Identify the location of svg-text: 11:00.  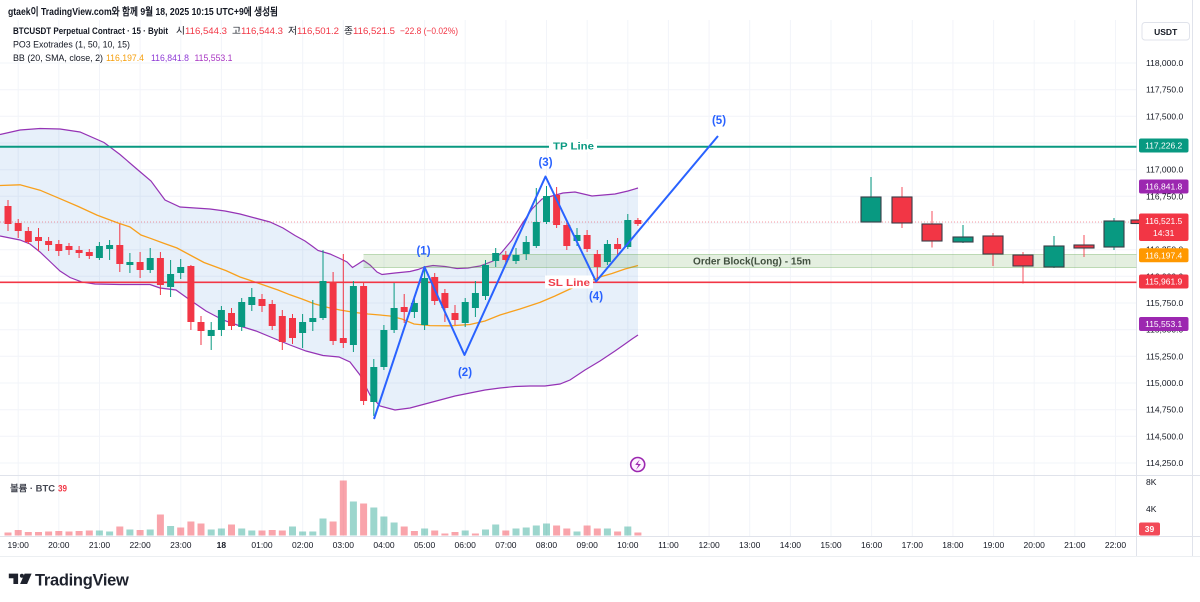
(668, 545).